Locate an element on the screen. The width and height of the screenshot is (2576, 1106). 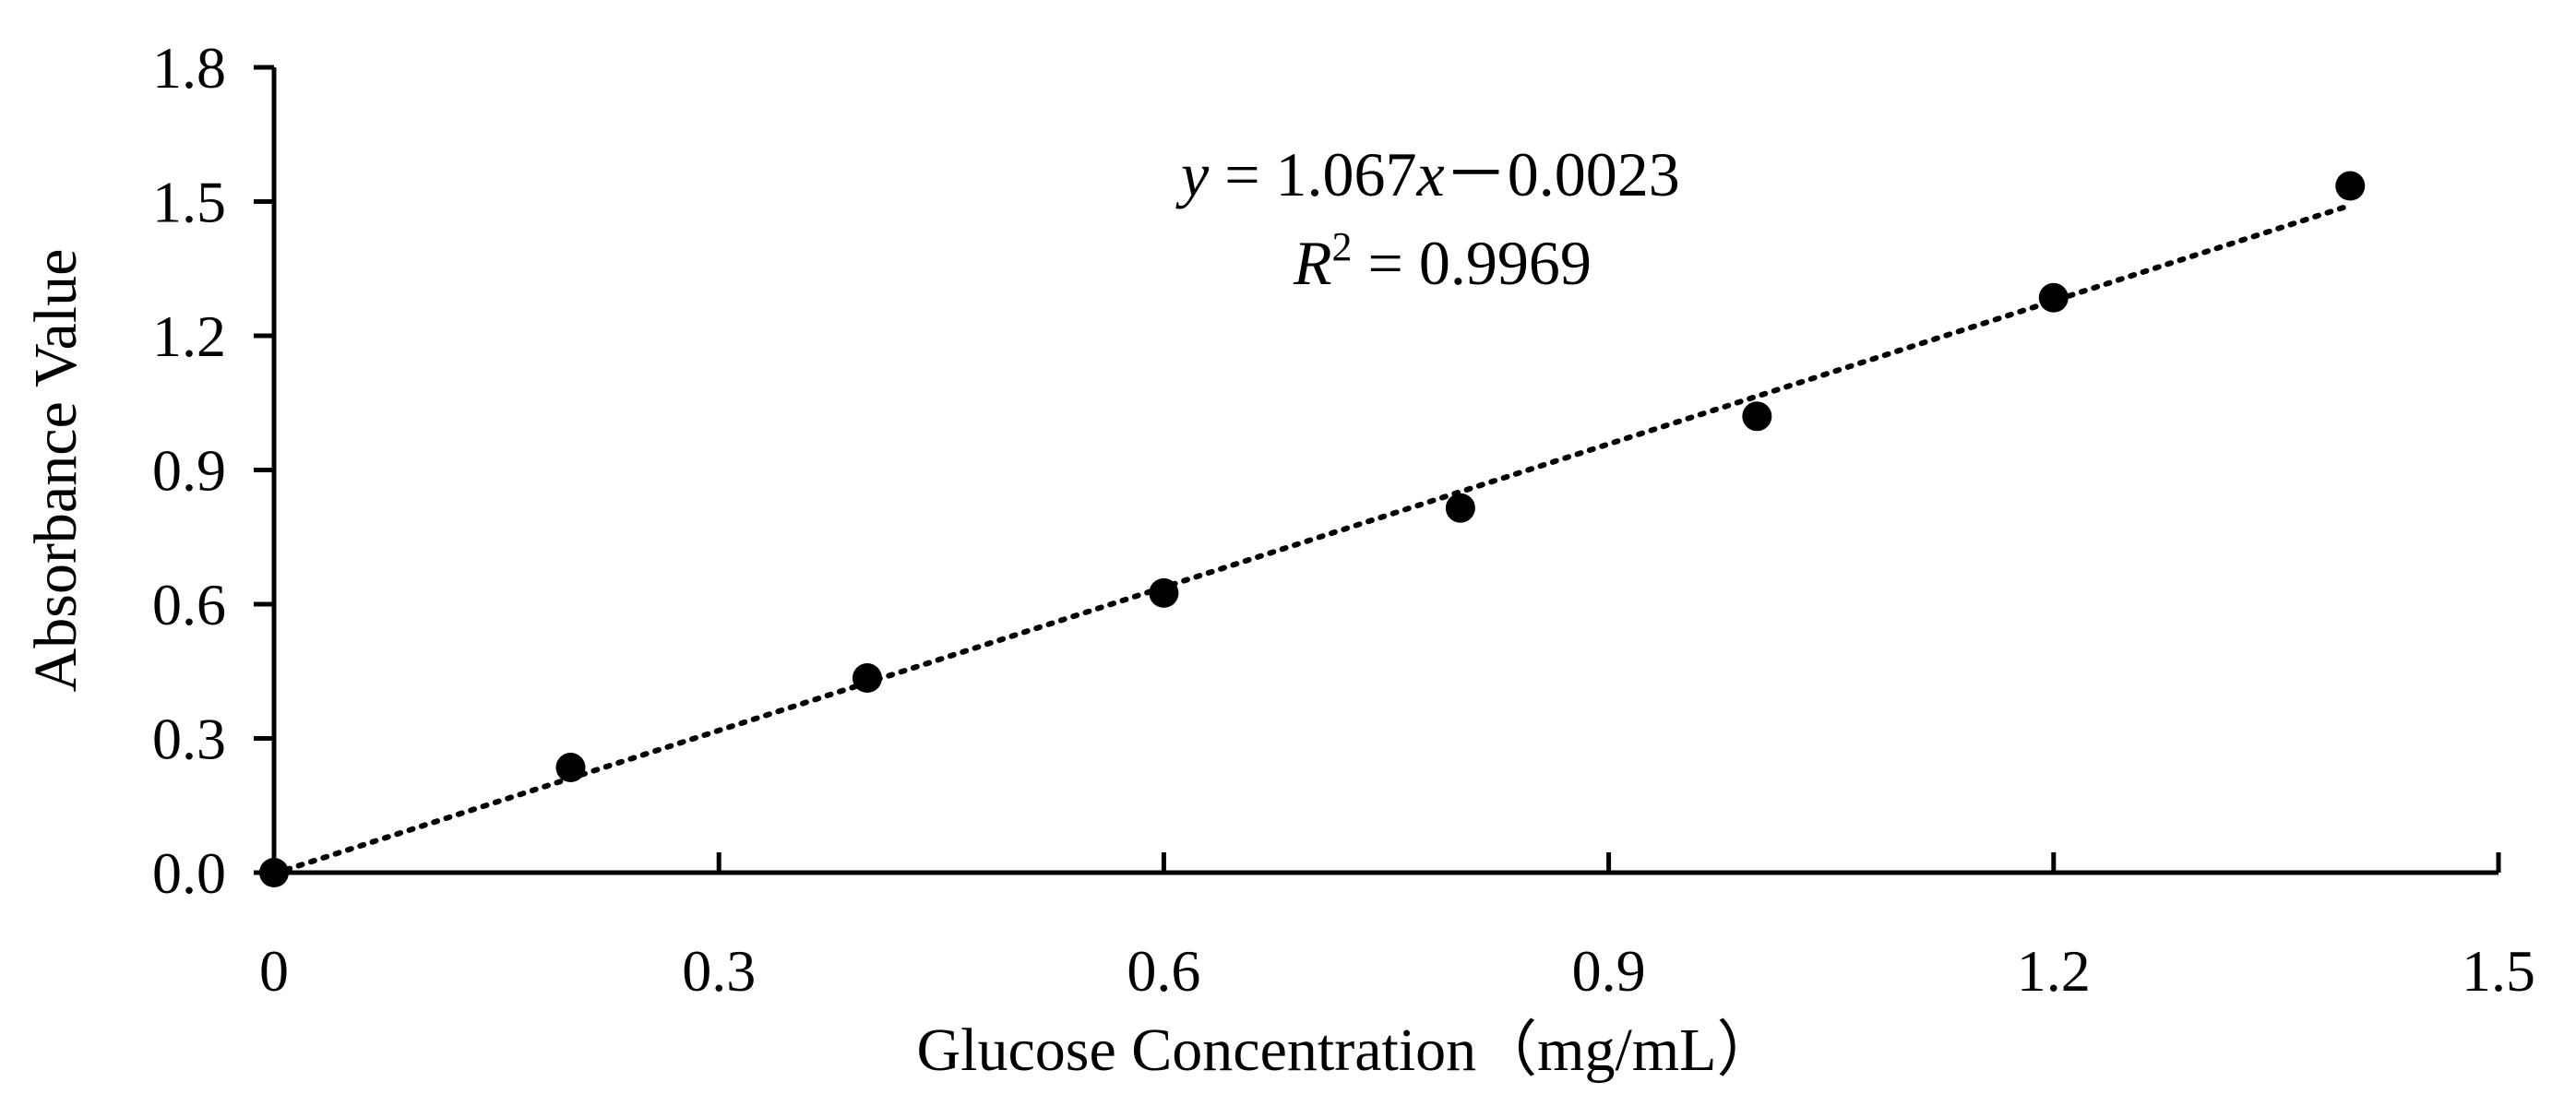
equation-annotation: y = 1.067x－0.0023 is located at coordinates (1427, 174).